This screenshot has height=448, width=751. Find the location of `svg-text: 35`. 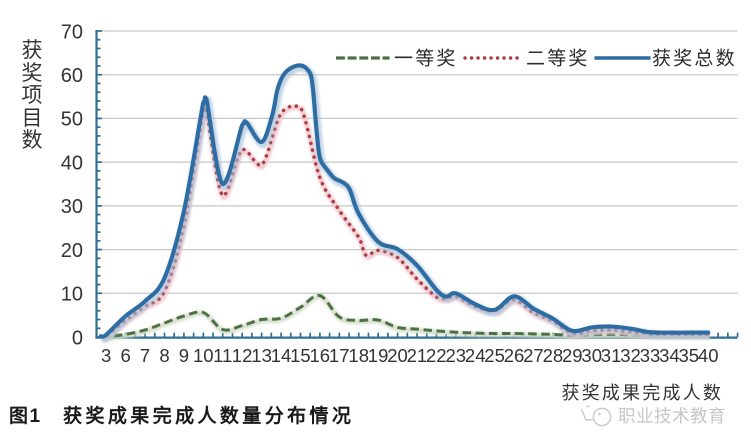

svg-text: 35 is located at coordinates (689, 355).